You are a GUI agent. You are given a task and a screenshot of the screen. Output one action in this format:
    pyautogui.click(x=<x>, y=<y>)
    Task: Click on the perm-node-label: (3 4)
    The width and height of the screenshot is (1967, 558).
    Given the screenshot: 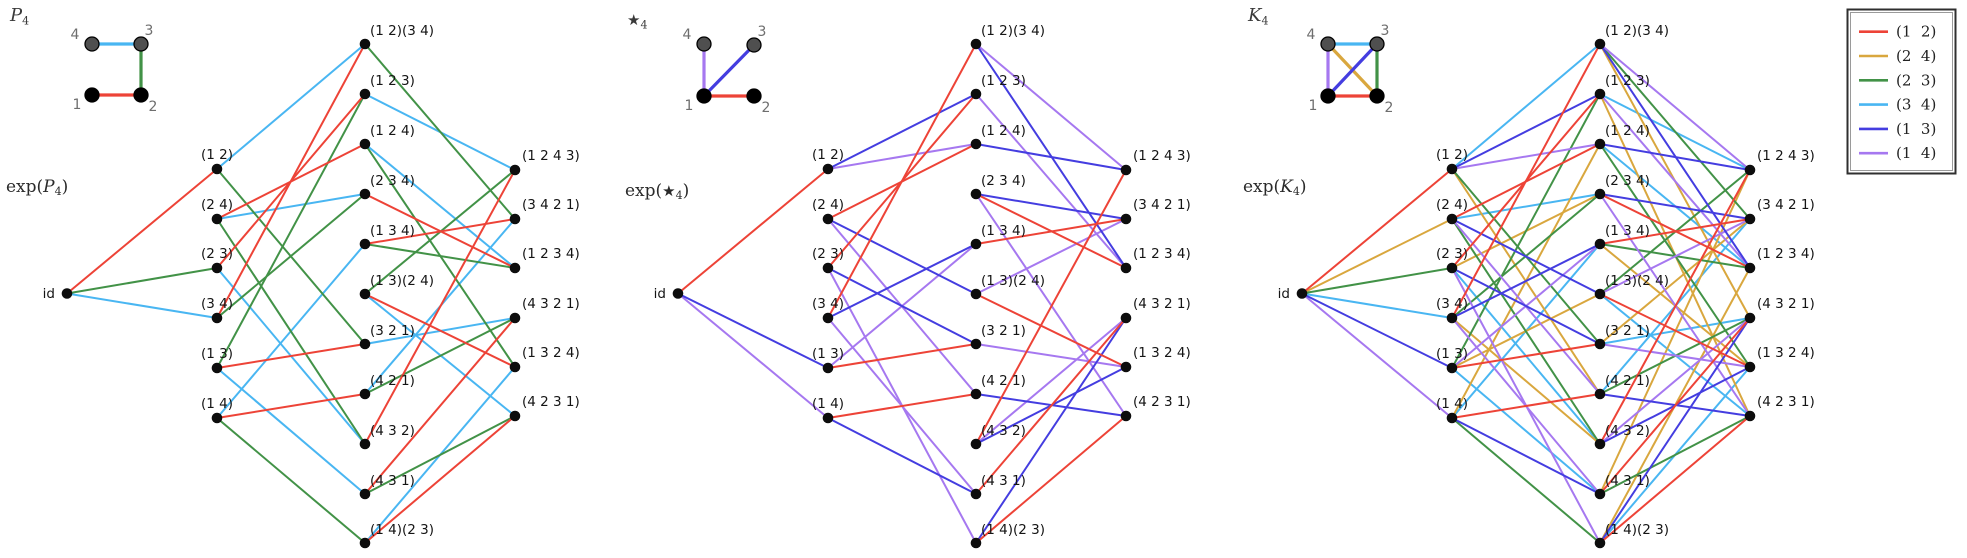 What is the action you would take?
    pyautogui.click(x=828, y=304)
    